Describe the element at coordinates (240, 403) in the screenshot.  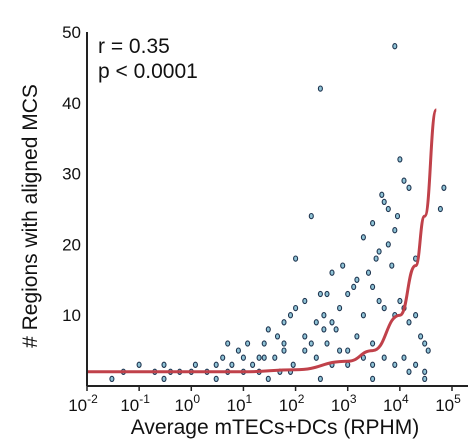
I see `x-tick-label: 10¹` at that location.